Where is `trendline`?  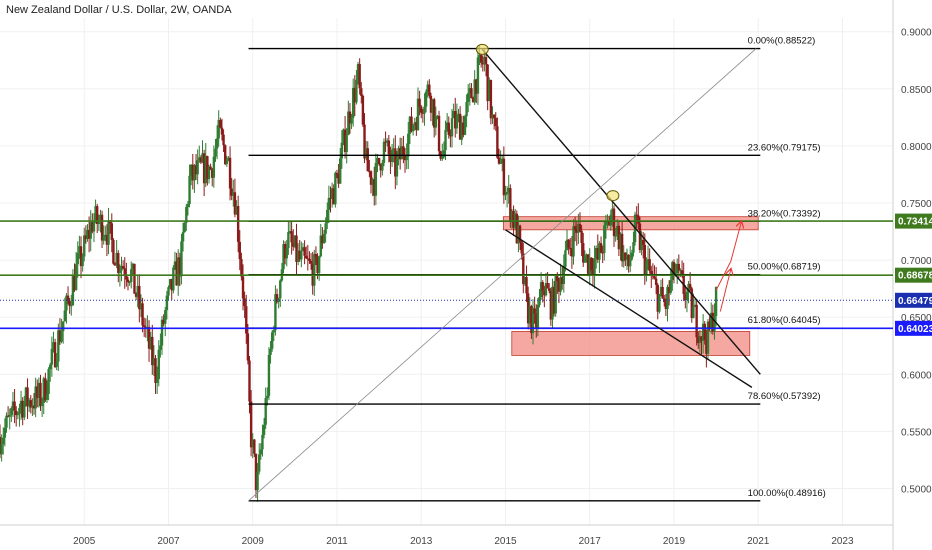 trendline is located at coordinates (629, 308).